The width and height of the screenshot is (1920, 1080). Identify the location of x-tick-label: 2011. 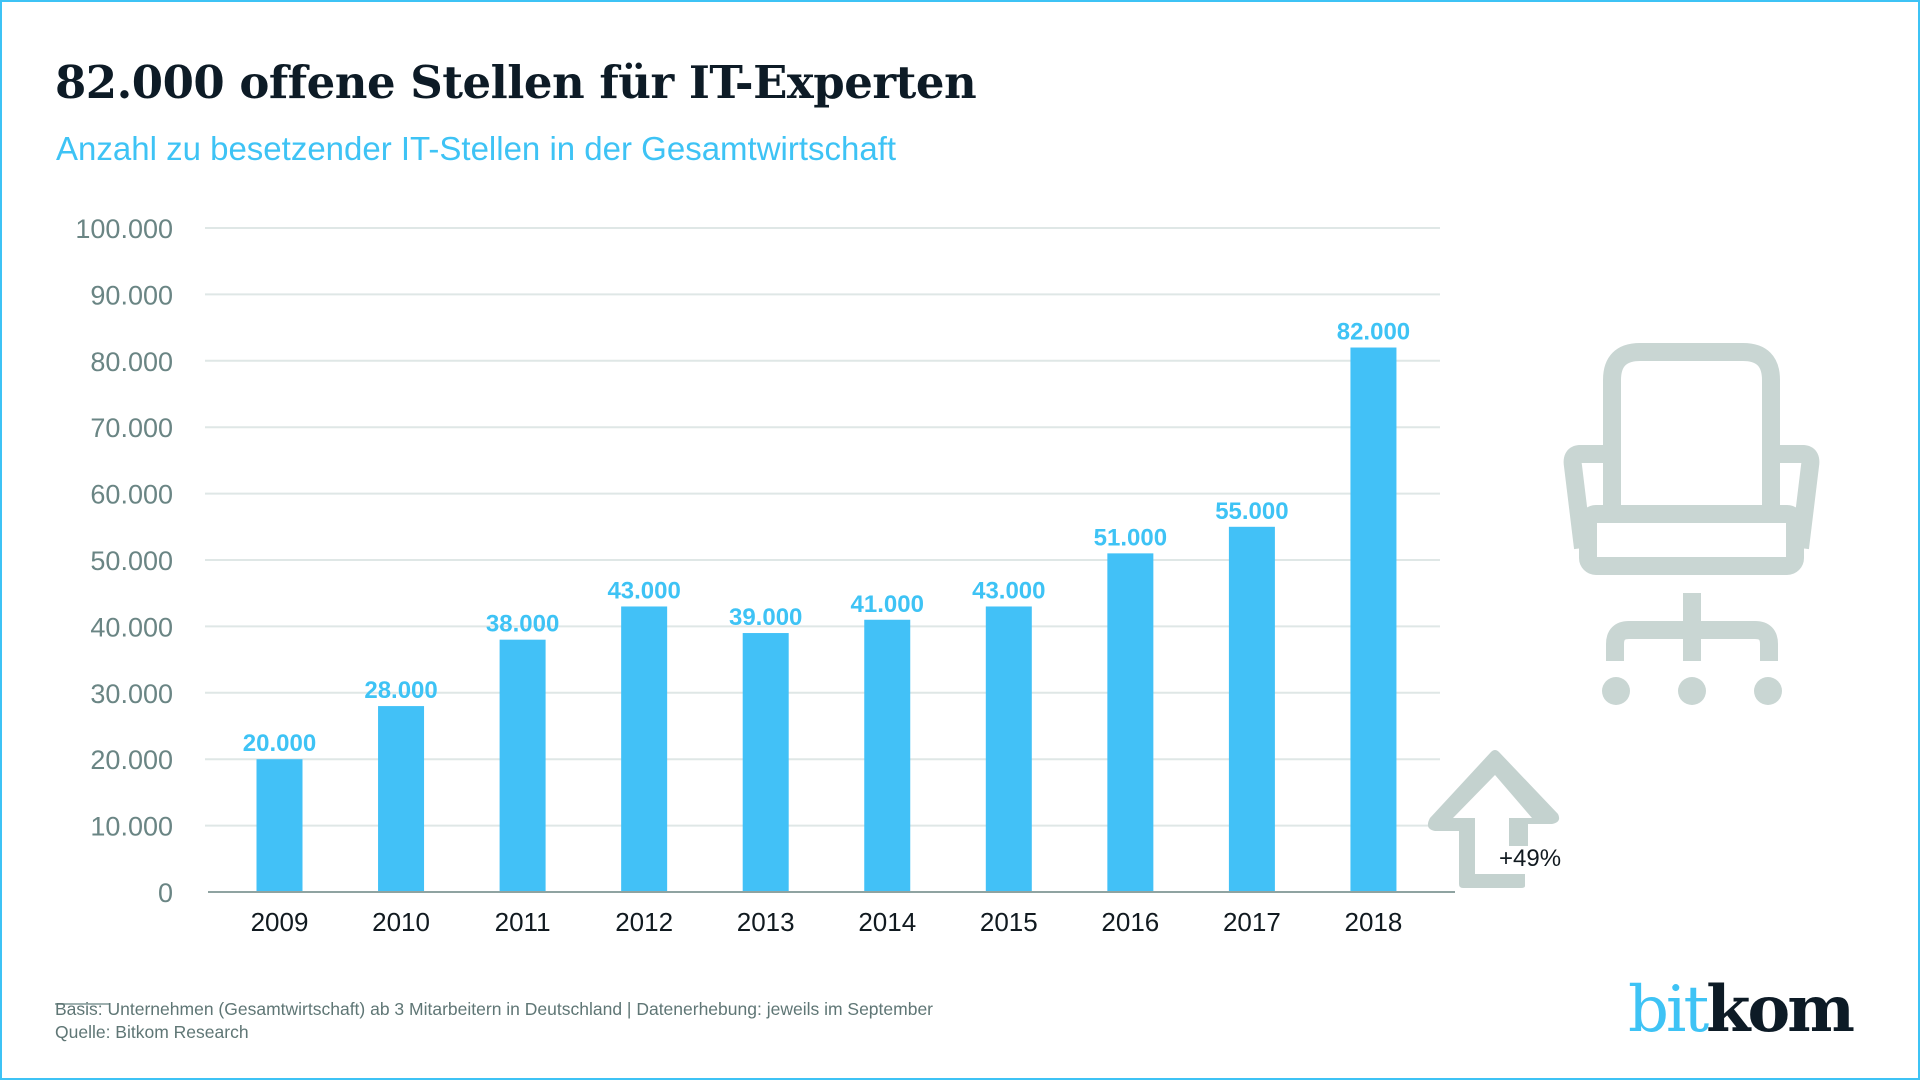
(523, 922).